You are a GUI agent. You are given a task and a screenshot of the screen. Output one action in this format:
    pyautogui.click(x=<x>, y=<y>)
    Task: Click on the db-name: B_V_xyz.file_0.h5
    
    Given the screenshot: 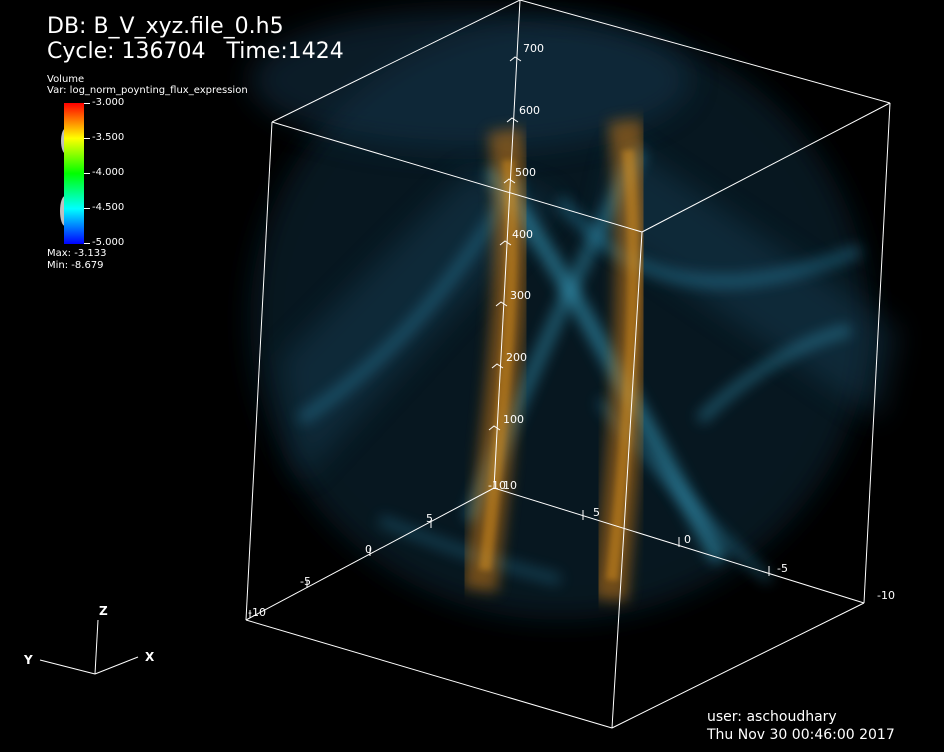 What is the action you would take?
    pyautogui.click(x=188, y=26)
    